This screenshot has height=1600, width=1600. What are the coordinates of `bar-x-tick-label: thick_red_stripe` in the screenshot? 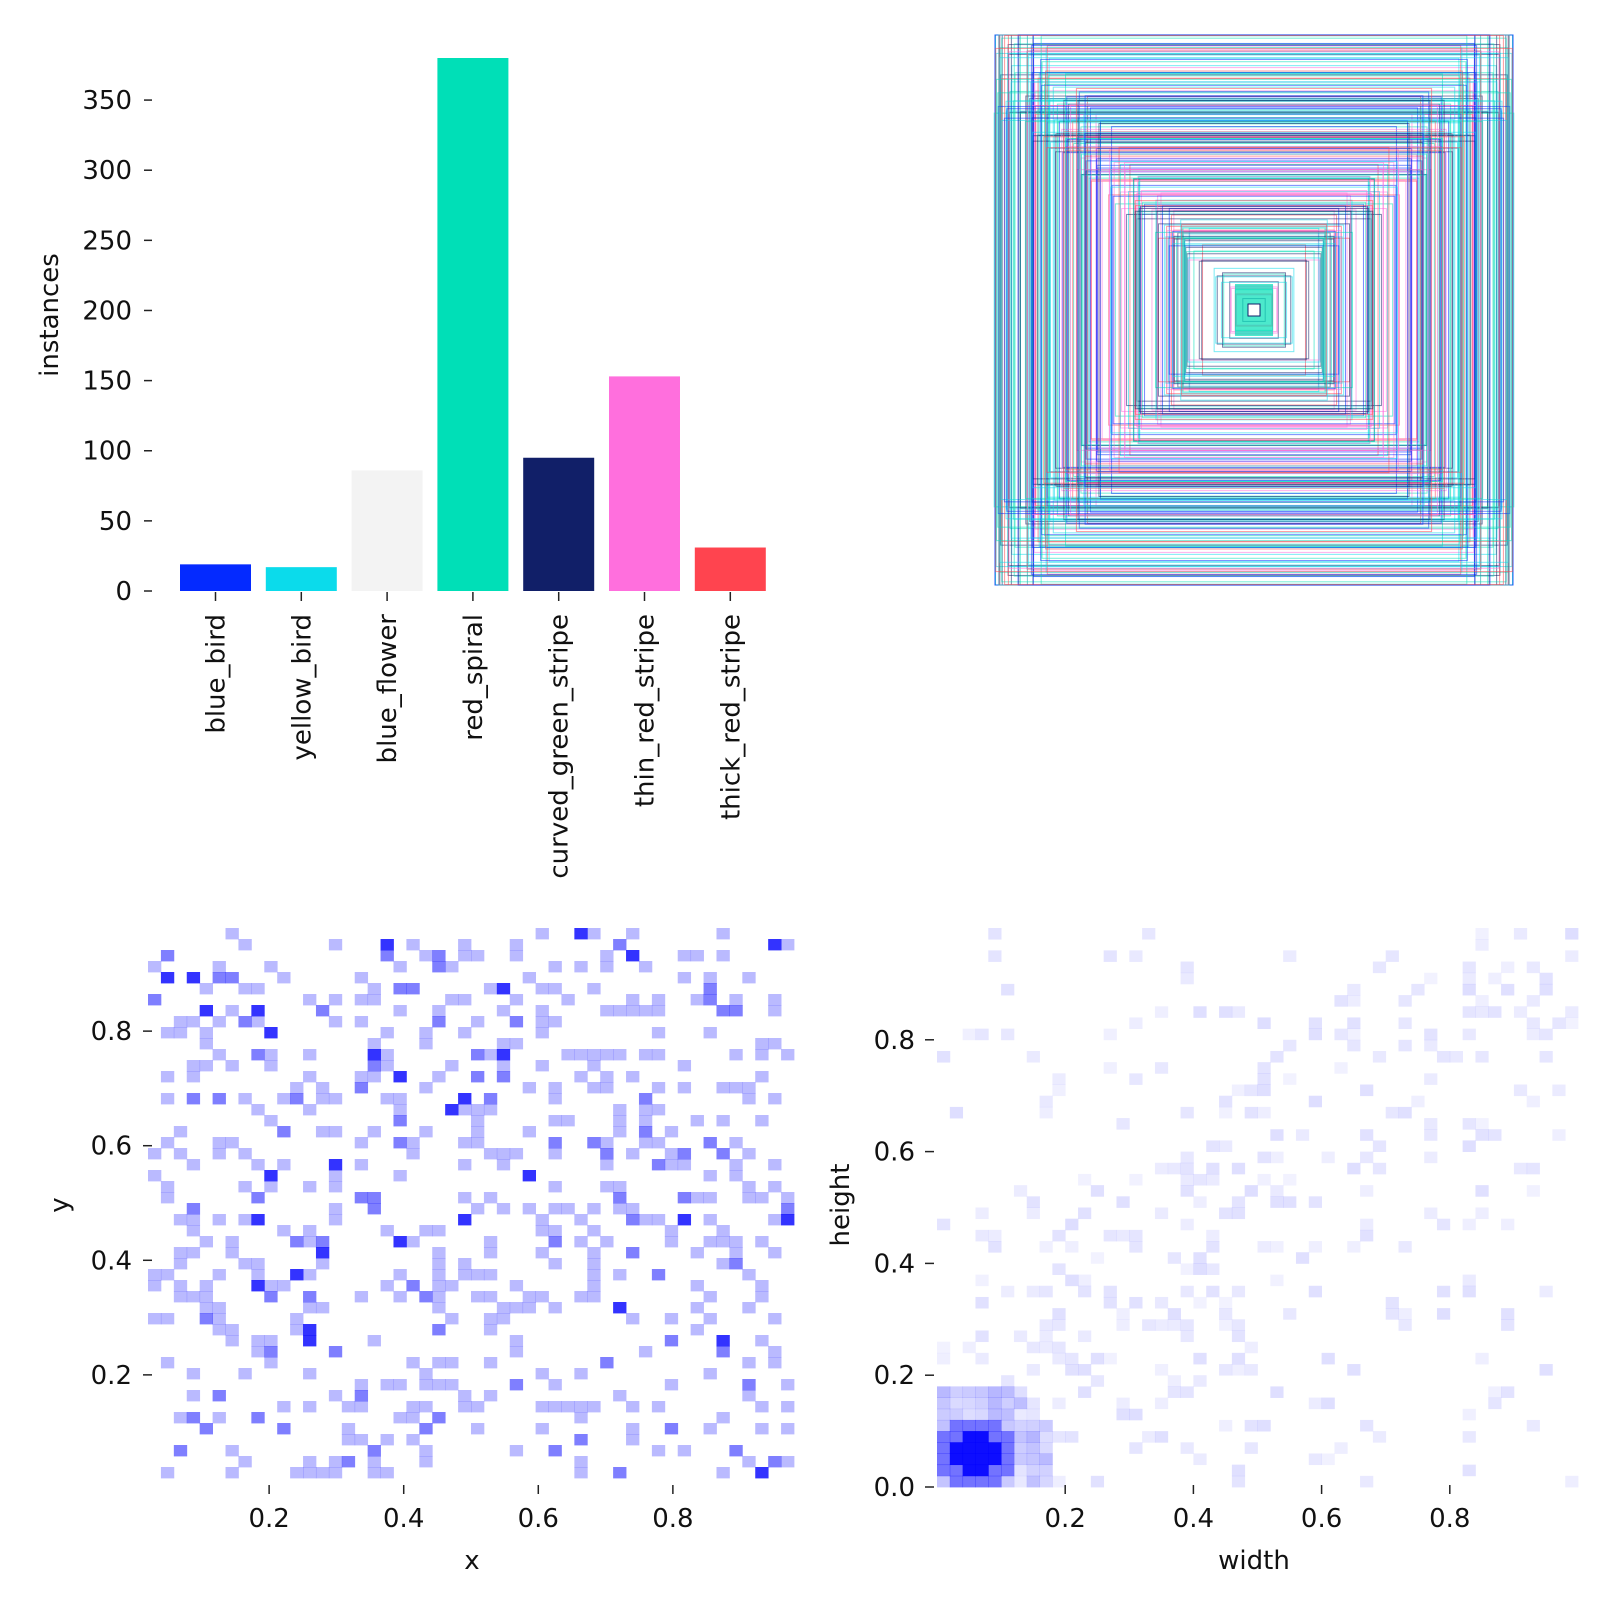 It's located at (731, 717).